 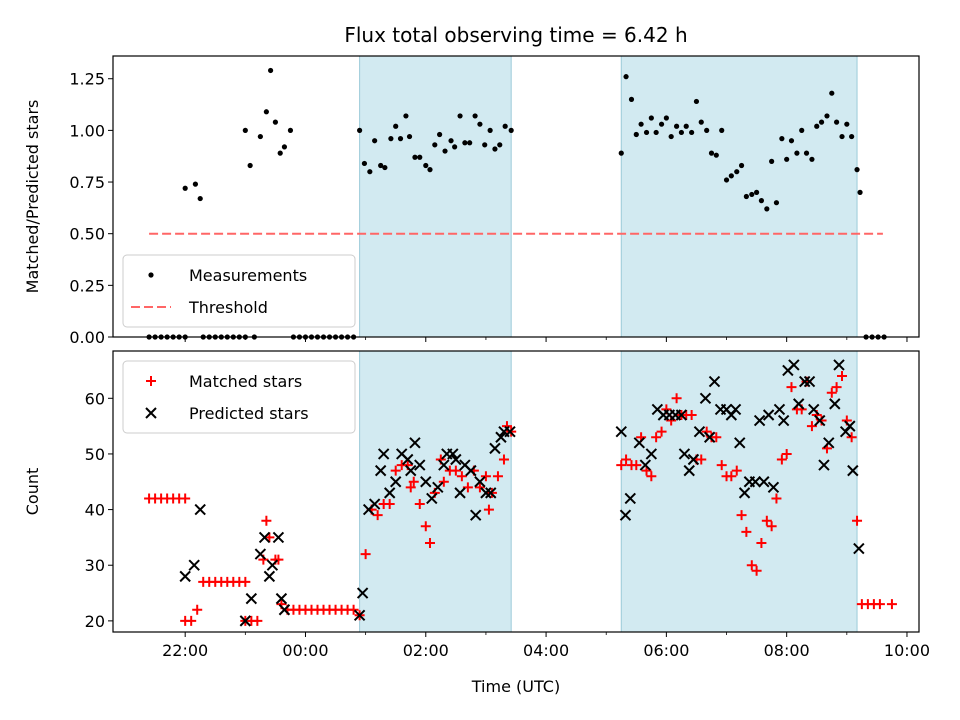 What do you see at coordinates (239, 291) in the screenshot?
I see `top-legend: Measurements Threshold` at bounding box center [239, 291].